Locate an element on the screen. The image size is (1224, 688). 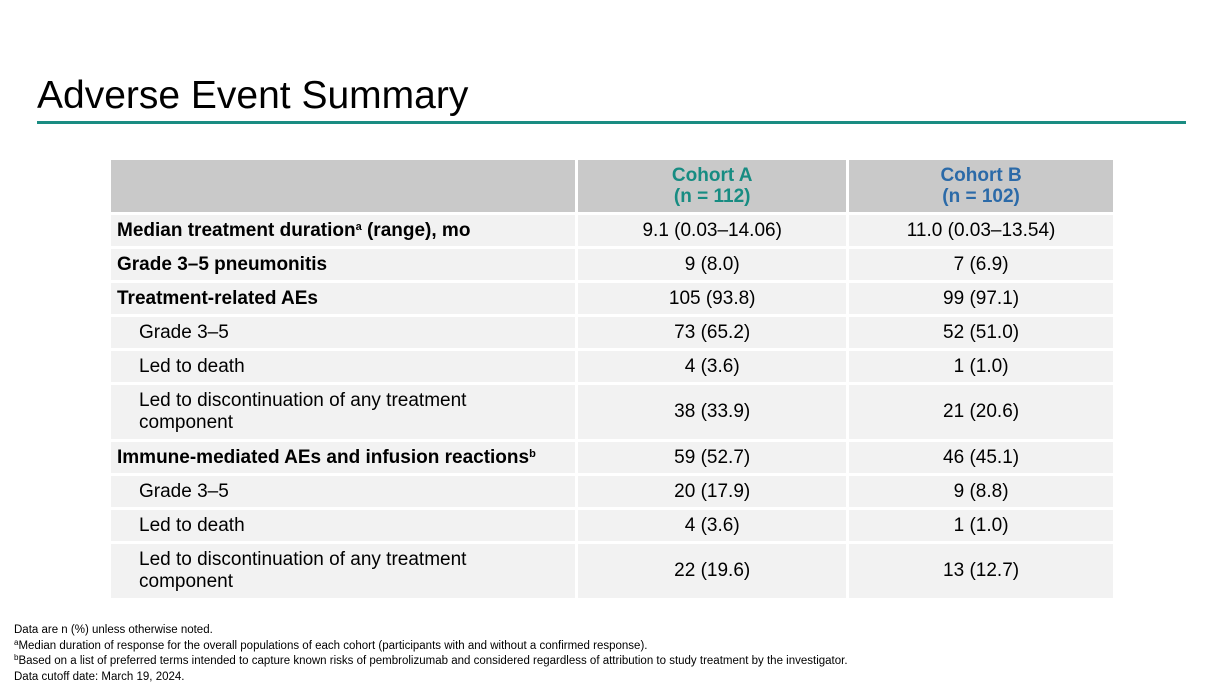
cohort-b-value: 9 (8.8) is located at coordinates (981, 493).